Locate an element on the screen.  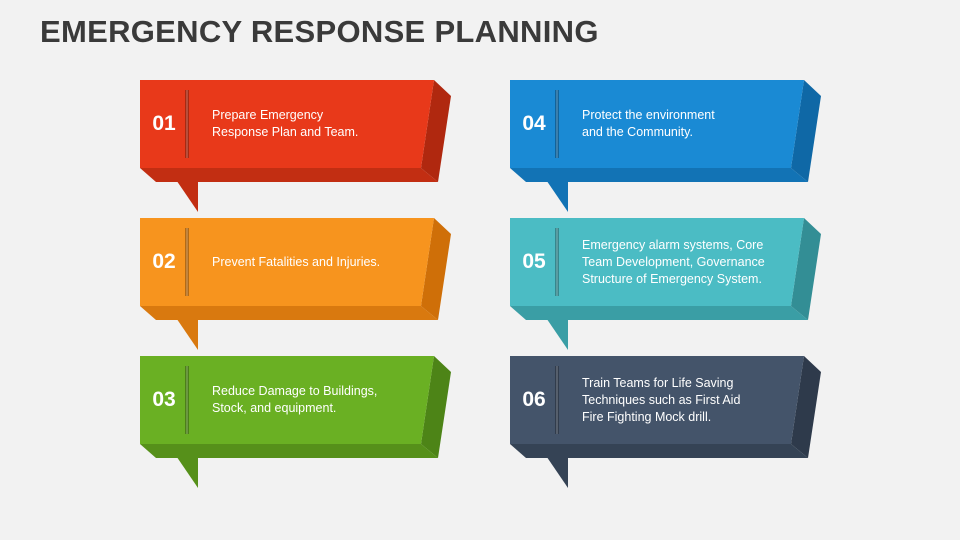
step-text: Prevent Fatalities and Injuries. is located at coordinates (323, 262).